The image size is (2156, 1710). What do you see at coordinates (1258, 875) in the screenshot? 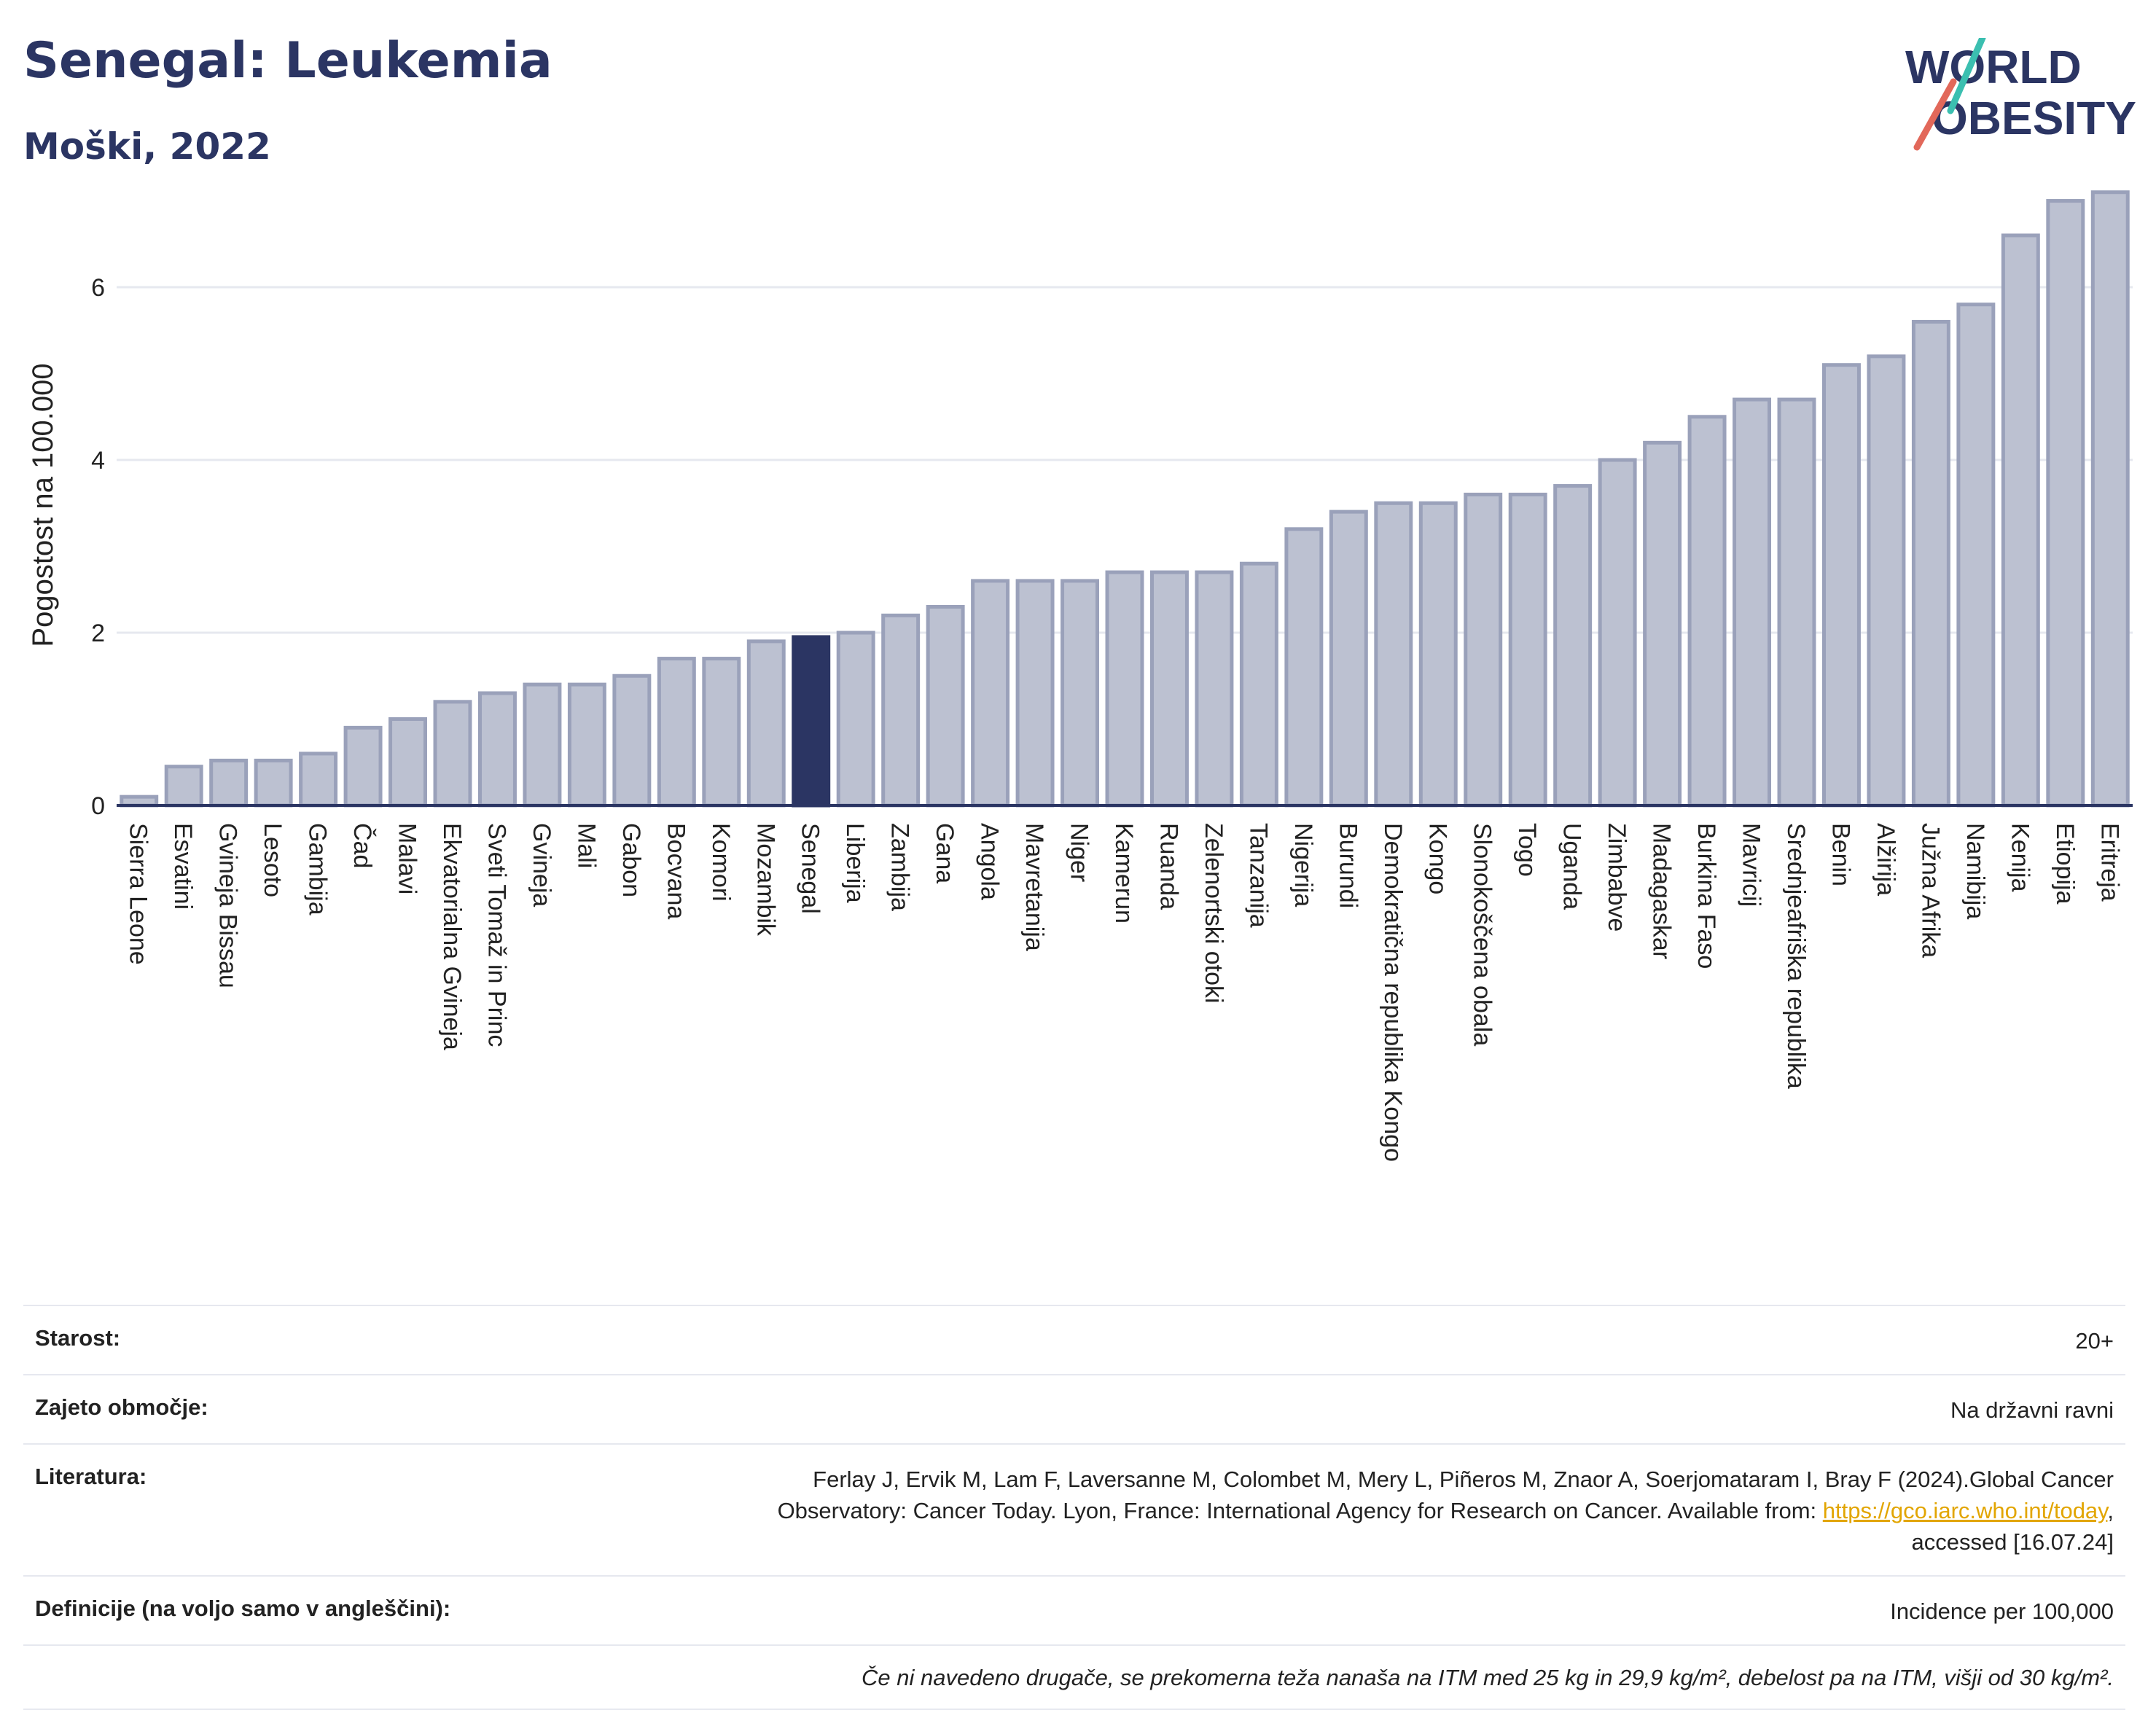
I see `x-tick-label: Tanzanija` at bounding box center [1258, 875].